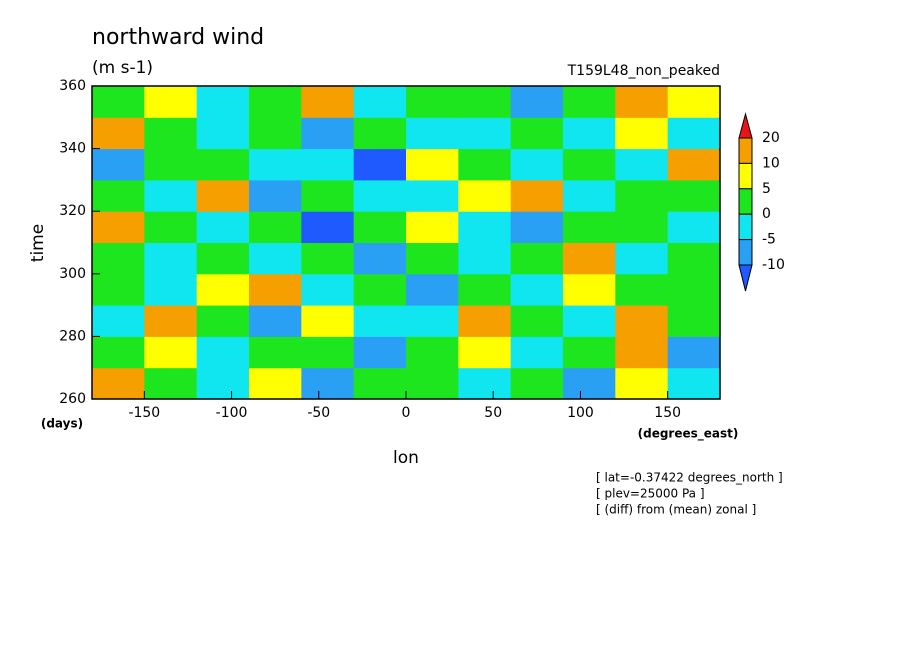 This screenshot has height=654, width=904. I want to click on note: [ (diff) from (mean) zonal ], so click(676, 510).